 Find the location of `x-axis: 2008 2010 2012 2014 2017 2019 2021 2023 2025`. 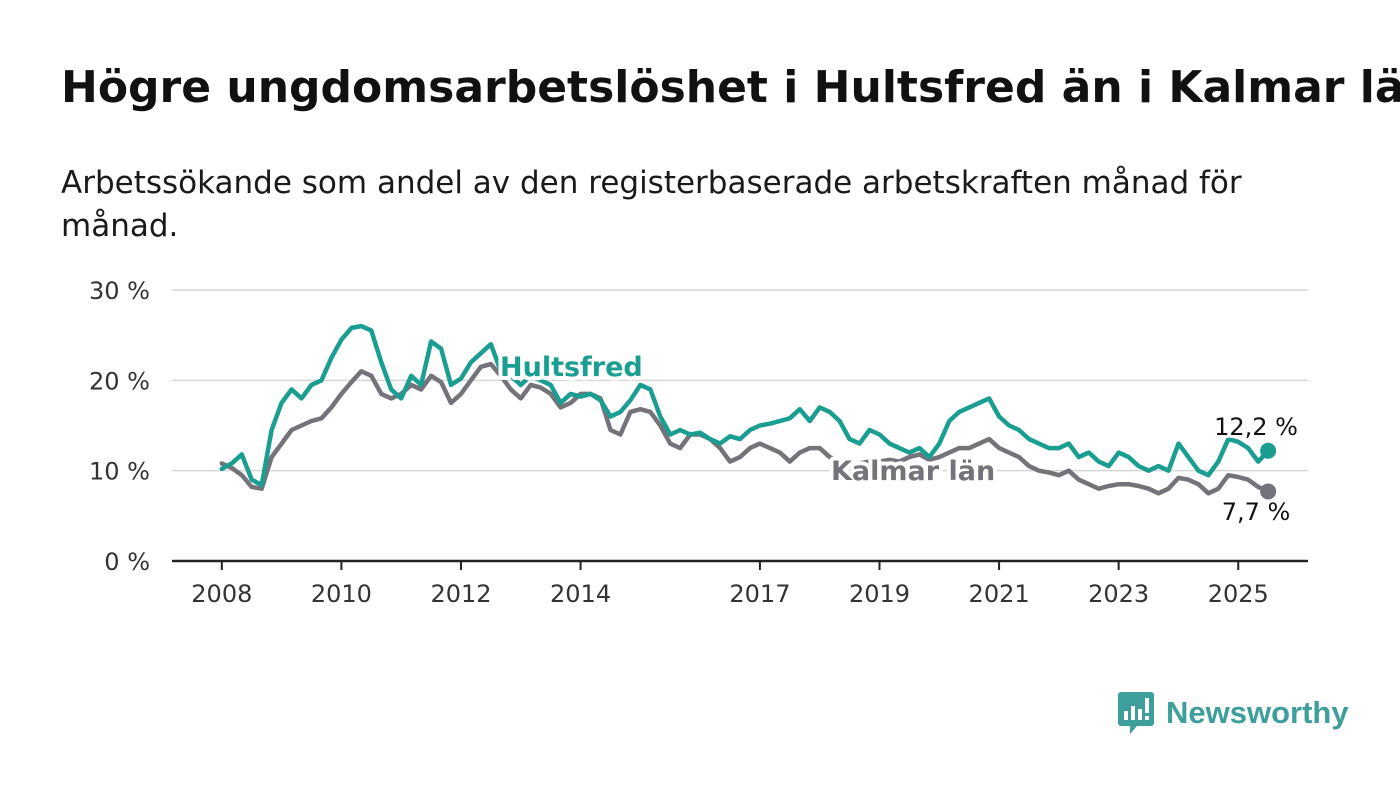

x-axis: 2008 2010 2012 2014 2017 2019 2021 2023 2025 is located at coordinates (740, 583).